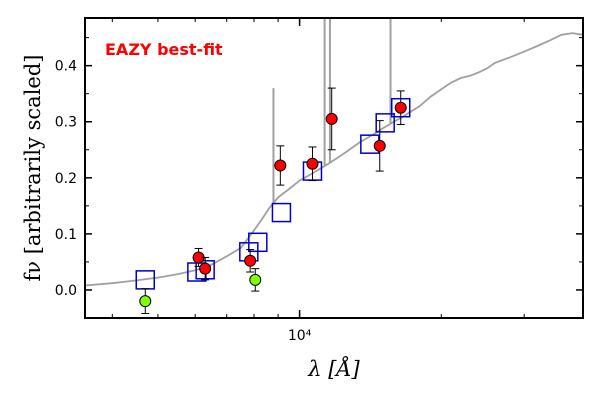 This screenshot has width=600, height=400. What do you see at coordinates (66, 235) in the screenshot?
I see `y-tick-label: 0.1` at bounding box center [66, 235].